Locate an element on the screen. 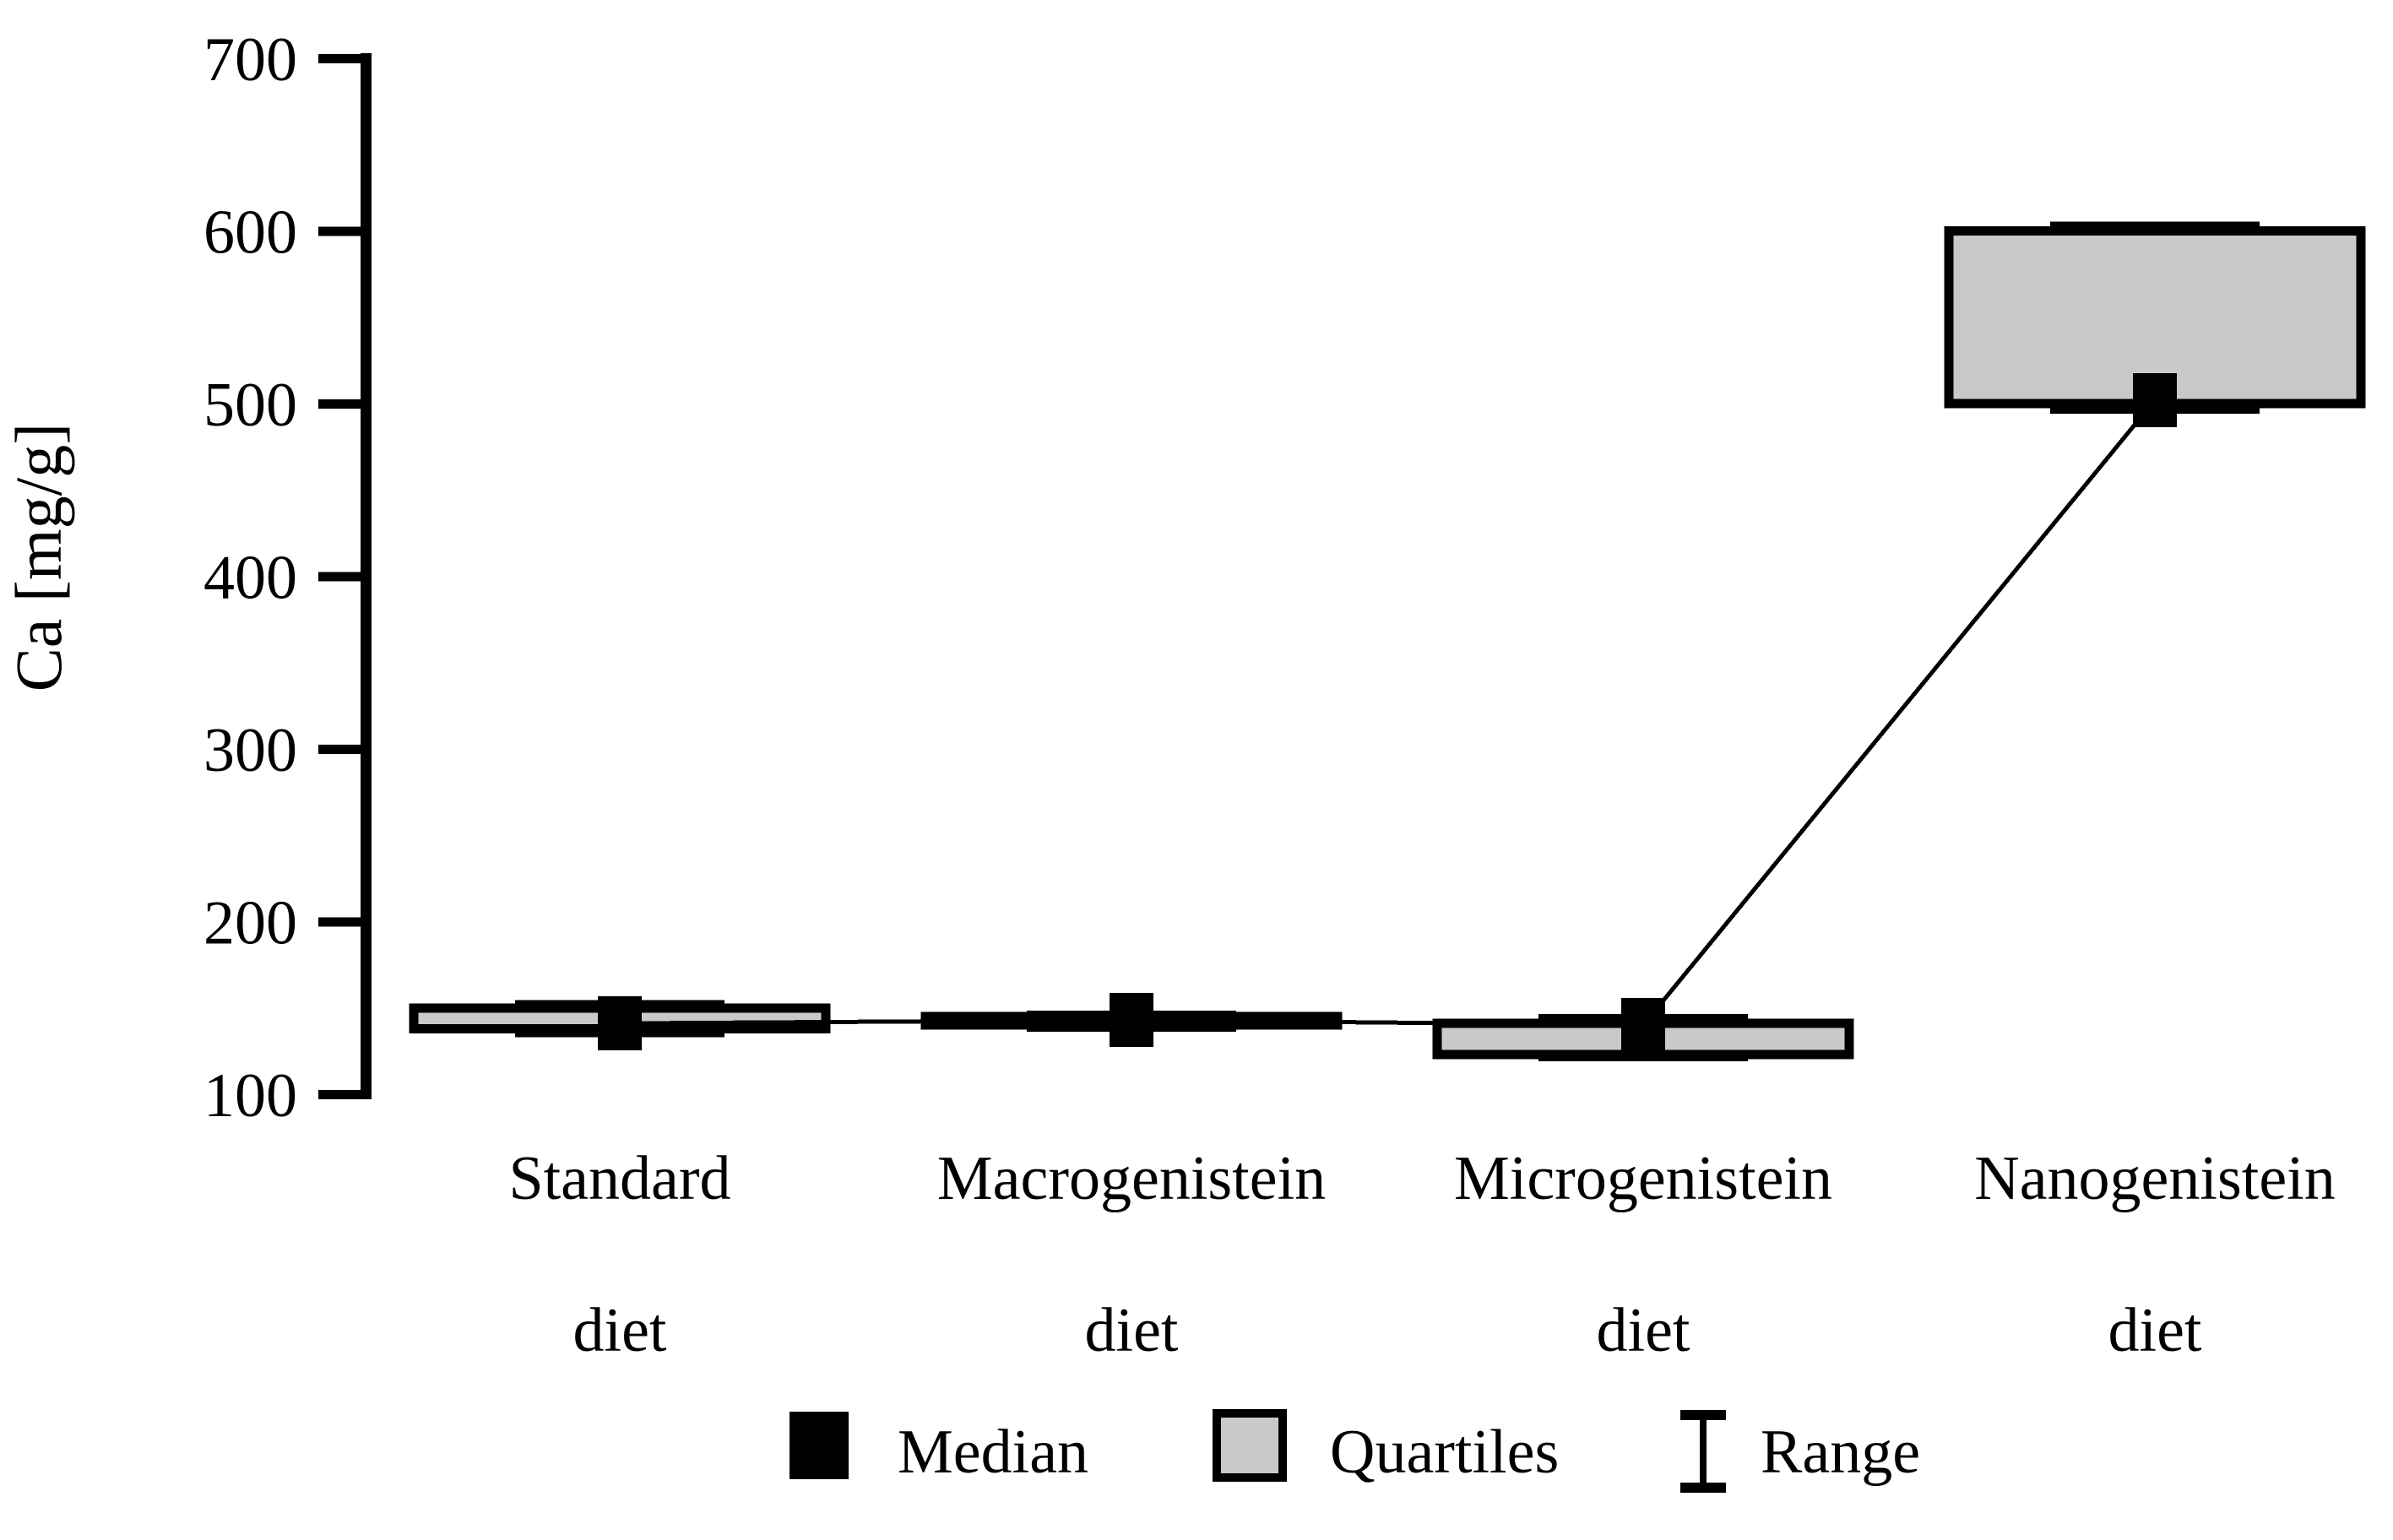  legend-label: Range is located at coordinates (1841, 1452).